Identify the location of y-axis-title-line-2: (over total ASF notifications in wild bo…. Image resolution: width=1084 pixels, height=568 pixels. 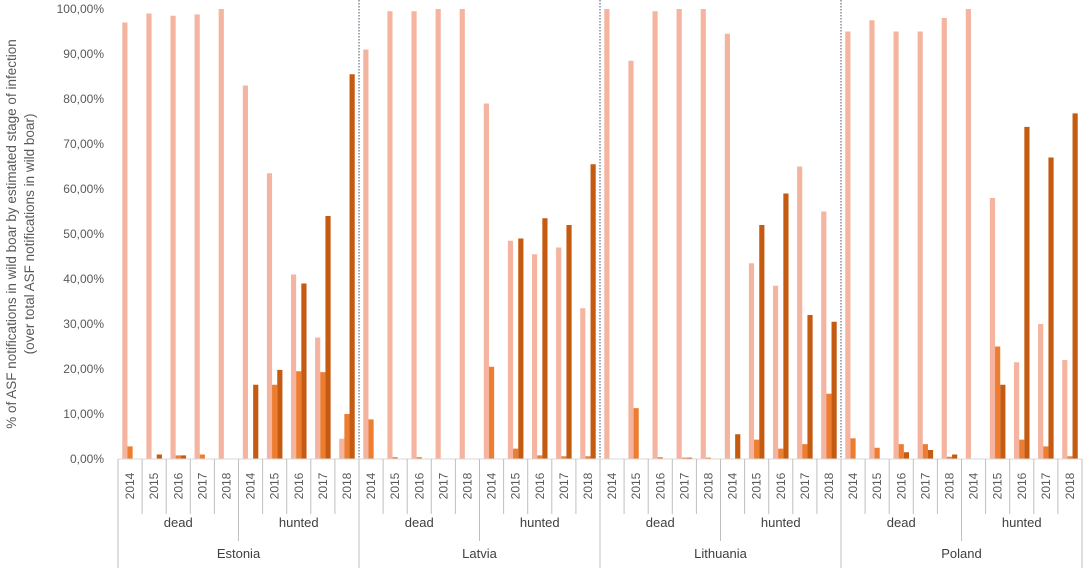
(29, 234).